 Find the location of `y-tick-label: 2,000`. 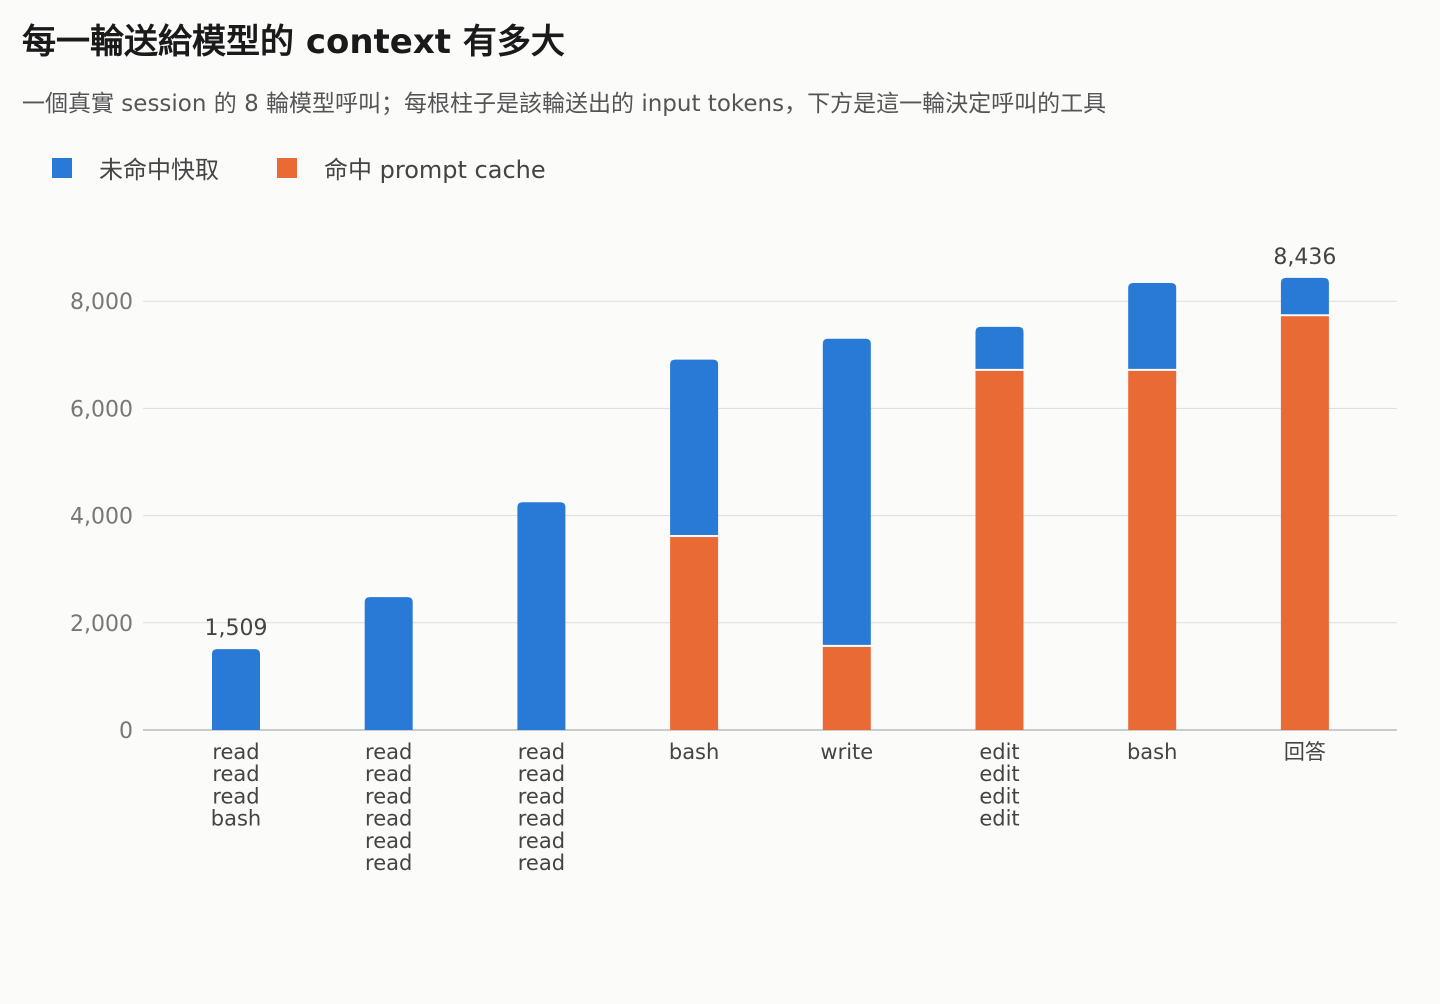

y-tick-label: 2,000 is located at coordinates (101, 624).